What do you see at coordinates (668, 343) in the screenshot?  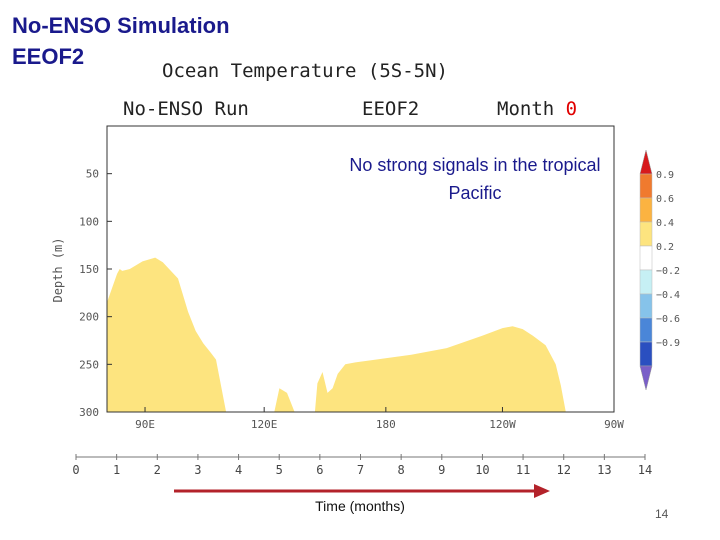 I see `colorbar-label-7: −0.9` at bounding box center [668, 343].